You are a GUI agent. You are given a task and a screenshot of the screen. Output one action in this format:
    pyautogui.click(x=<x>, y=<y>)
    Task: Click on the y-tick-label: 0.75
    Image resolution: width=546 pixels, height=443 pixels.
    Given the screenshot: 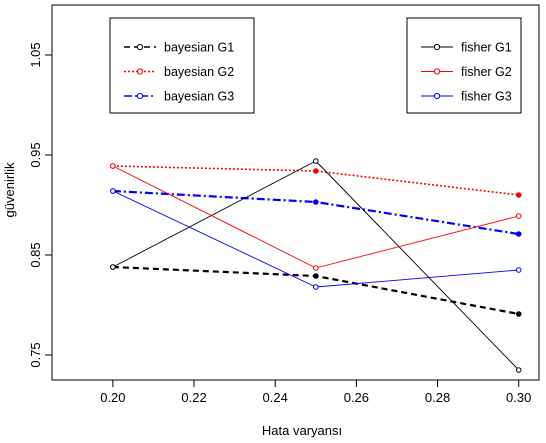 What is the action you would take?
    pyautogui.click(x=35, y=354)
    